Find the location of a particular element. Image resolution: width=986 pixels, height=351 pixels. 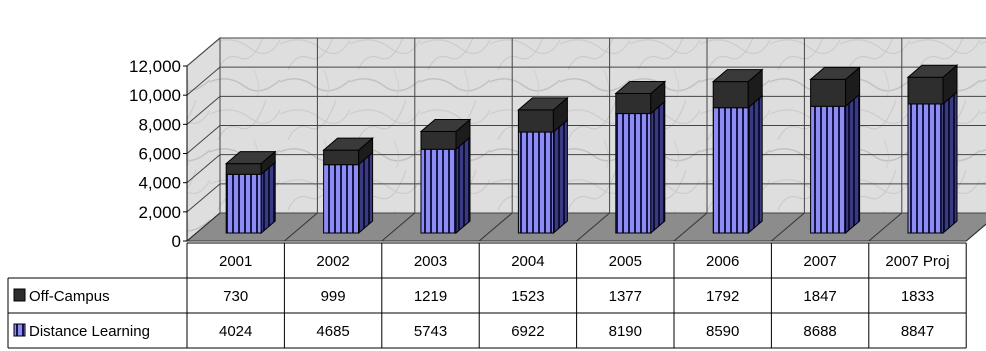

y-tick-label: 6,000 is located at coordinates (159, 154).